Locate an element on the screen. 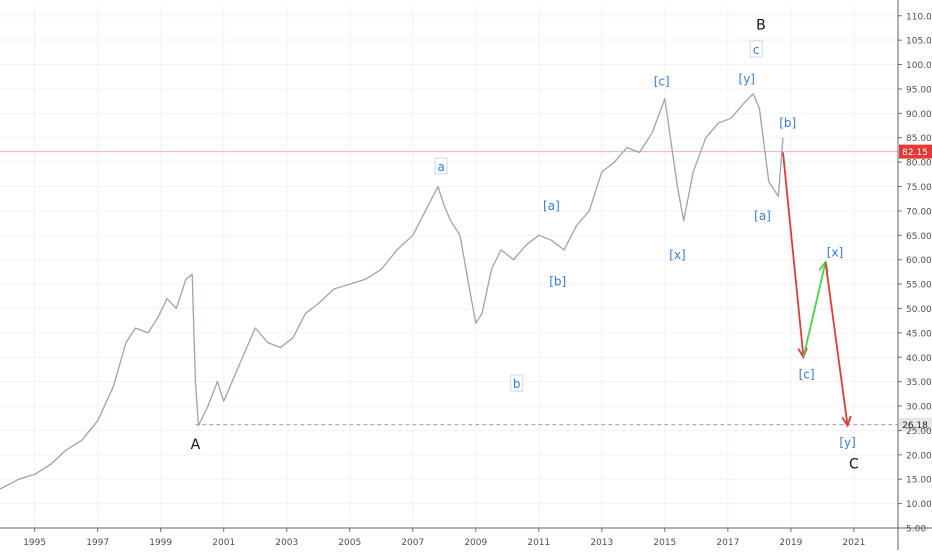 Image resolution: width=932 pixels, height=554 pixels. projection-arrows is located at coordinates (817, 290).